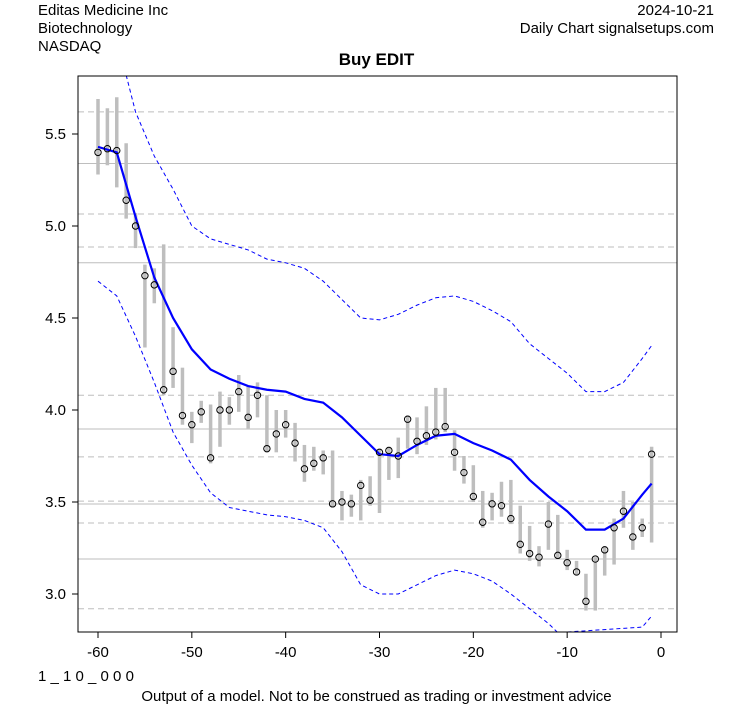 The height and width of the screenshot is (708, 753). Describe the element at coordinates (70, 46) in the screenshot. I see `exchange: NASDAQ` at that location.